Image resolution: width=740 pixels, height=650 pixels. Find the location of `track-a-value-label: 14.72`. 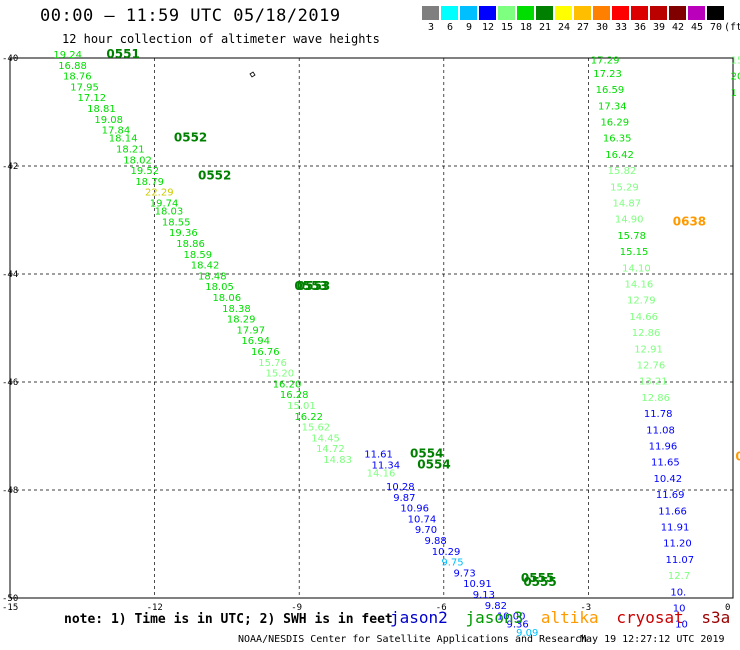

track-a-value-label: 14.72 is located at coordinates (330, 449).